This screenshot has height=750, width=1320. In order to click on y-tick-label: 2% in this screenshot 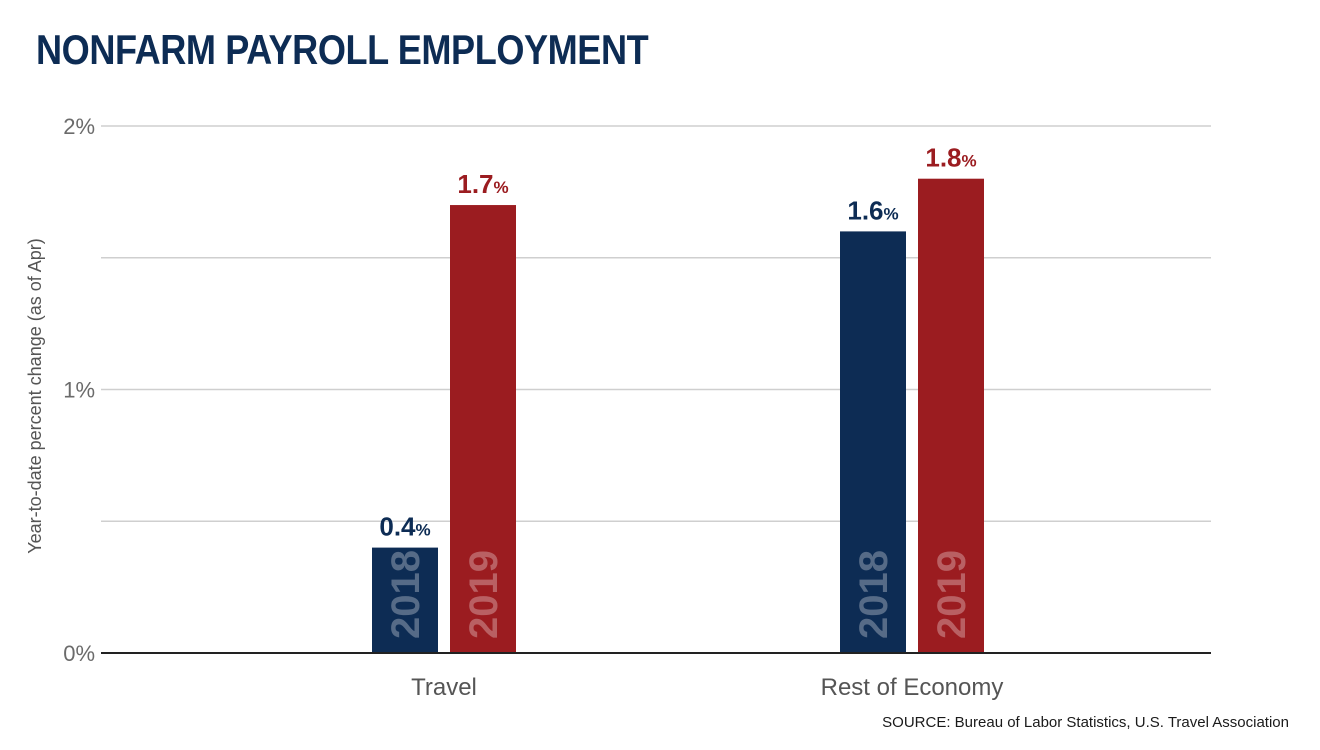, I will do `click(79, 126)`.